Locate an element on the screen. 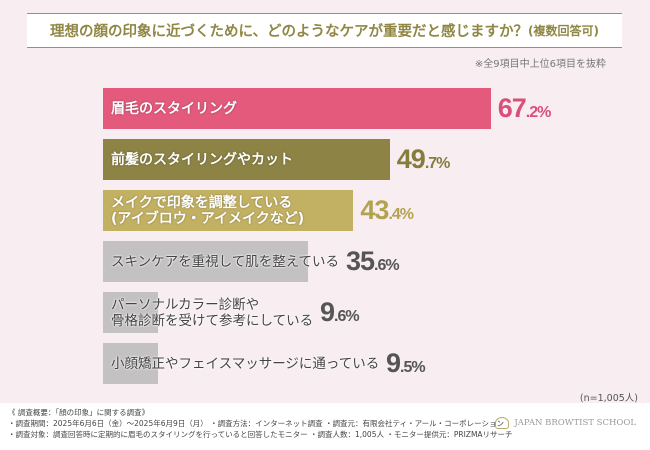 Image resolution: width=650 pixels, height=450 pixels. chart-title: 理想の顔の印象に近づくために、どのようなケアが重要だと感じますか？ (複数回答可) is located at coordinates (324, 30).